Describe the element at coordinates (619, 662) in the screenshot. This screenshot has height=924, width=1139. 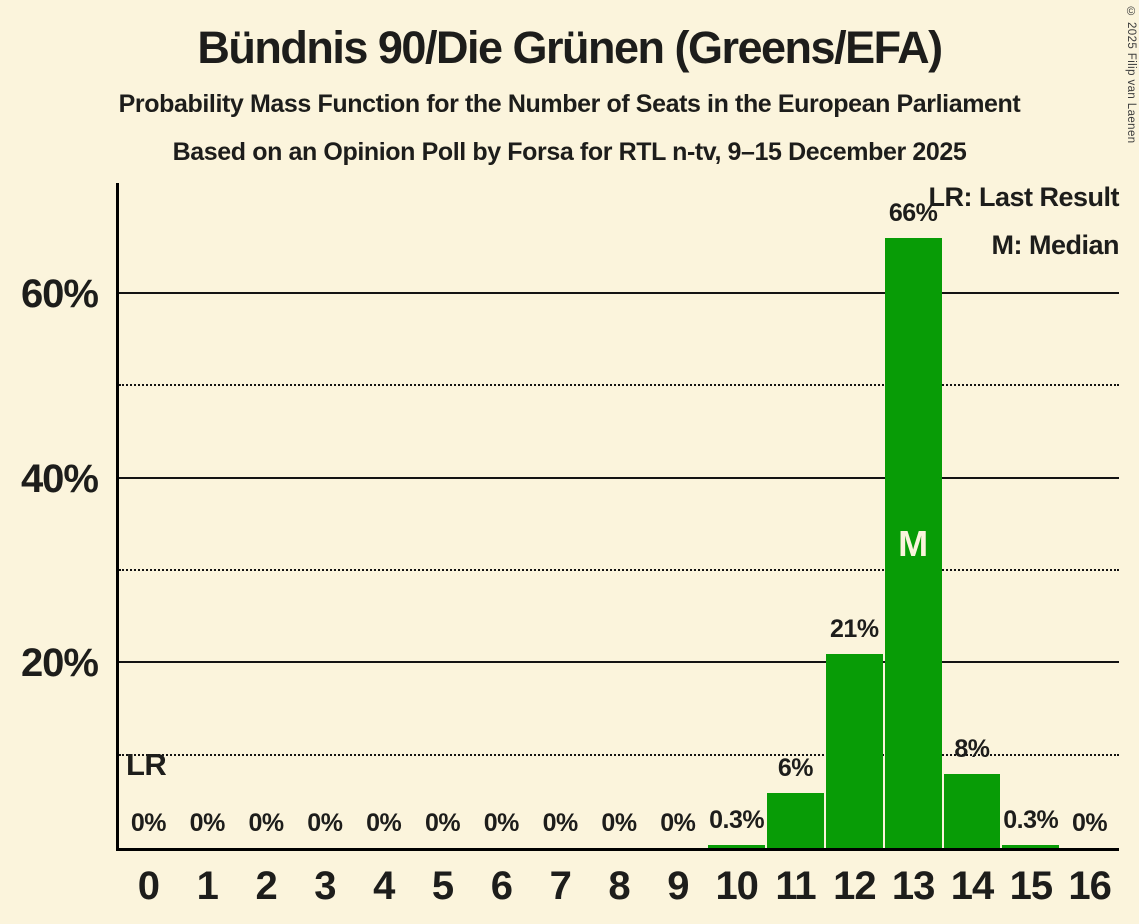
I see `gridline-20pct` at that location.